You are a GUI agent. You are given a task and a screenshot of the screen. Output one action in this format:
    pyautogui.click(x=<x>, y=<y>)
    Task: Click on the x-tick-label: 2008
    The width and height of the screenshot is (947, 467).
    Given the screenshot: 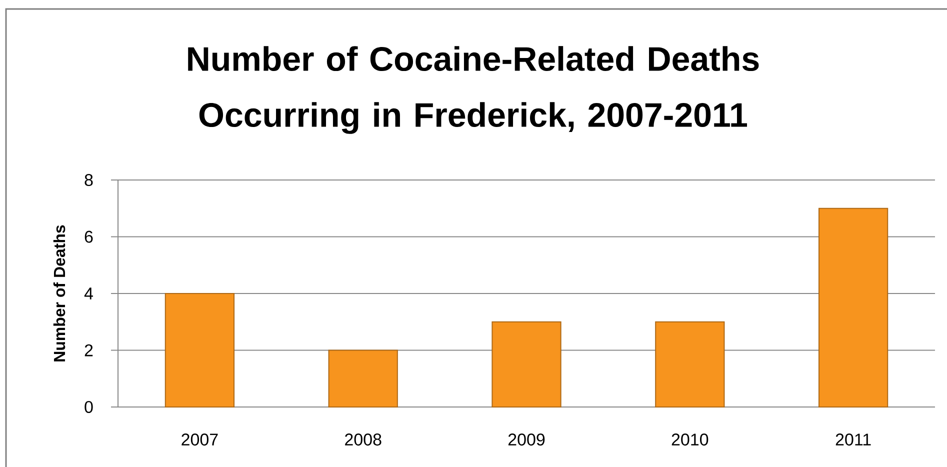 What is the action you would take?
    pyautogui.click(x=363, y=440)
    